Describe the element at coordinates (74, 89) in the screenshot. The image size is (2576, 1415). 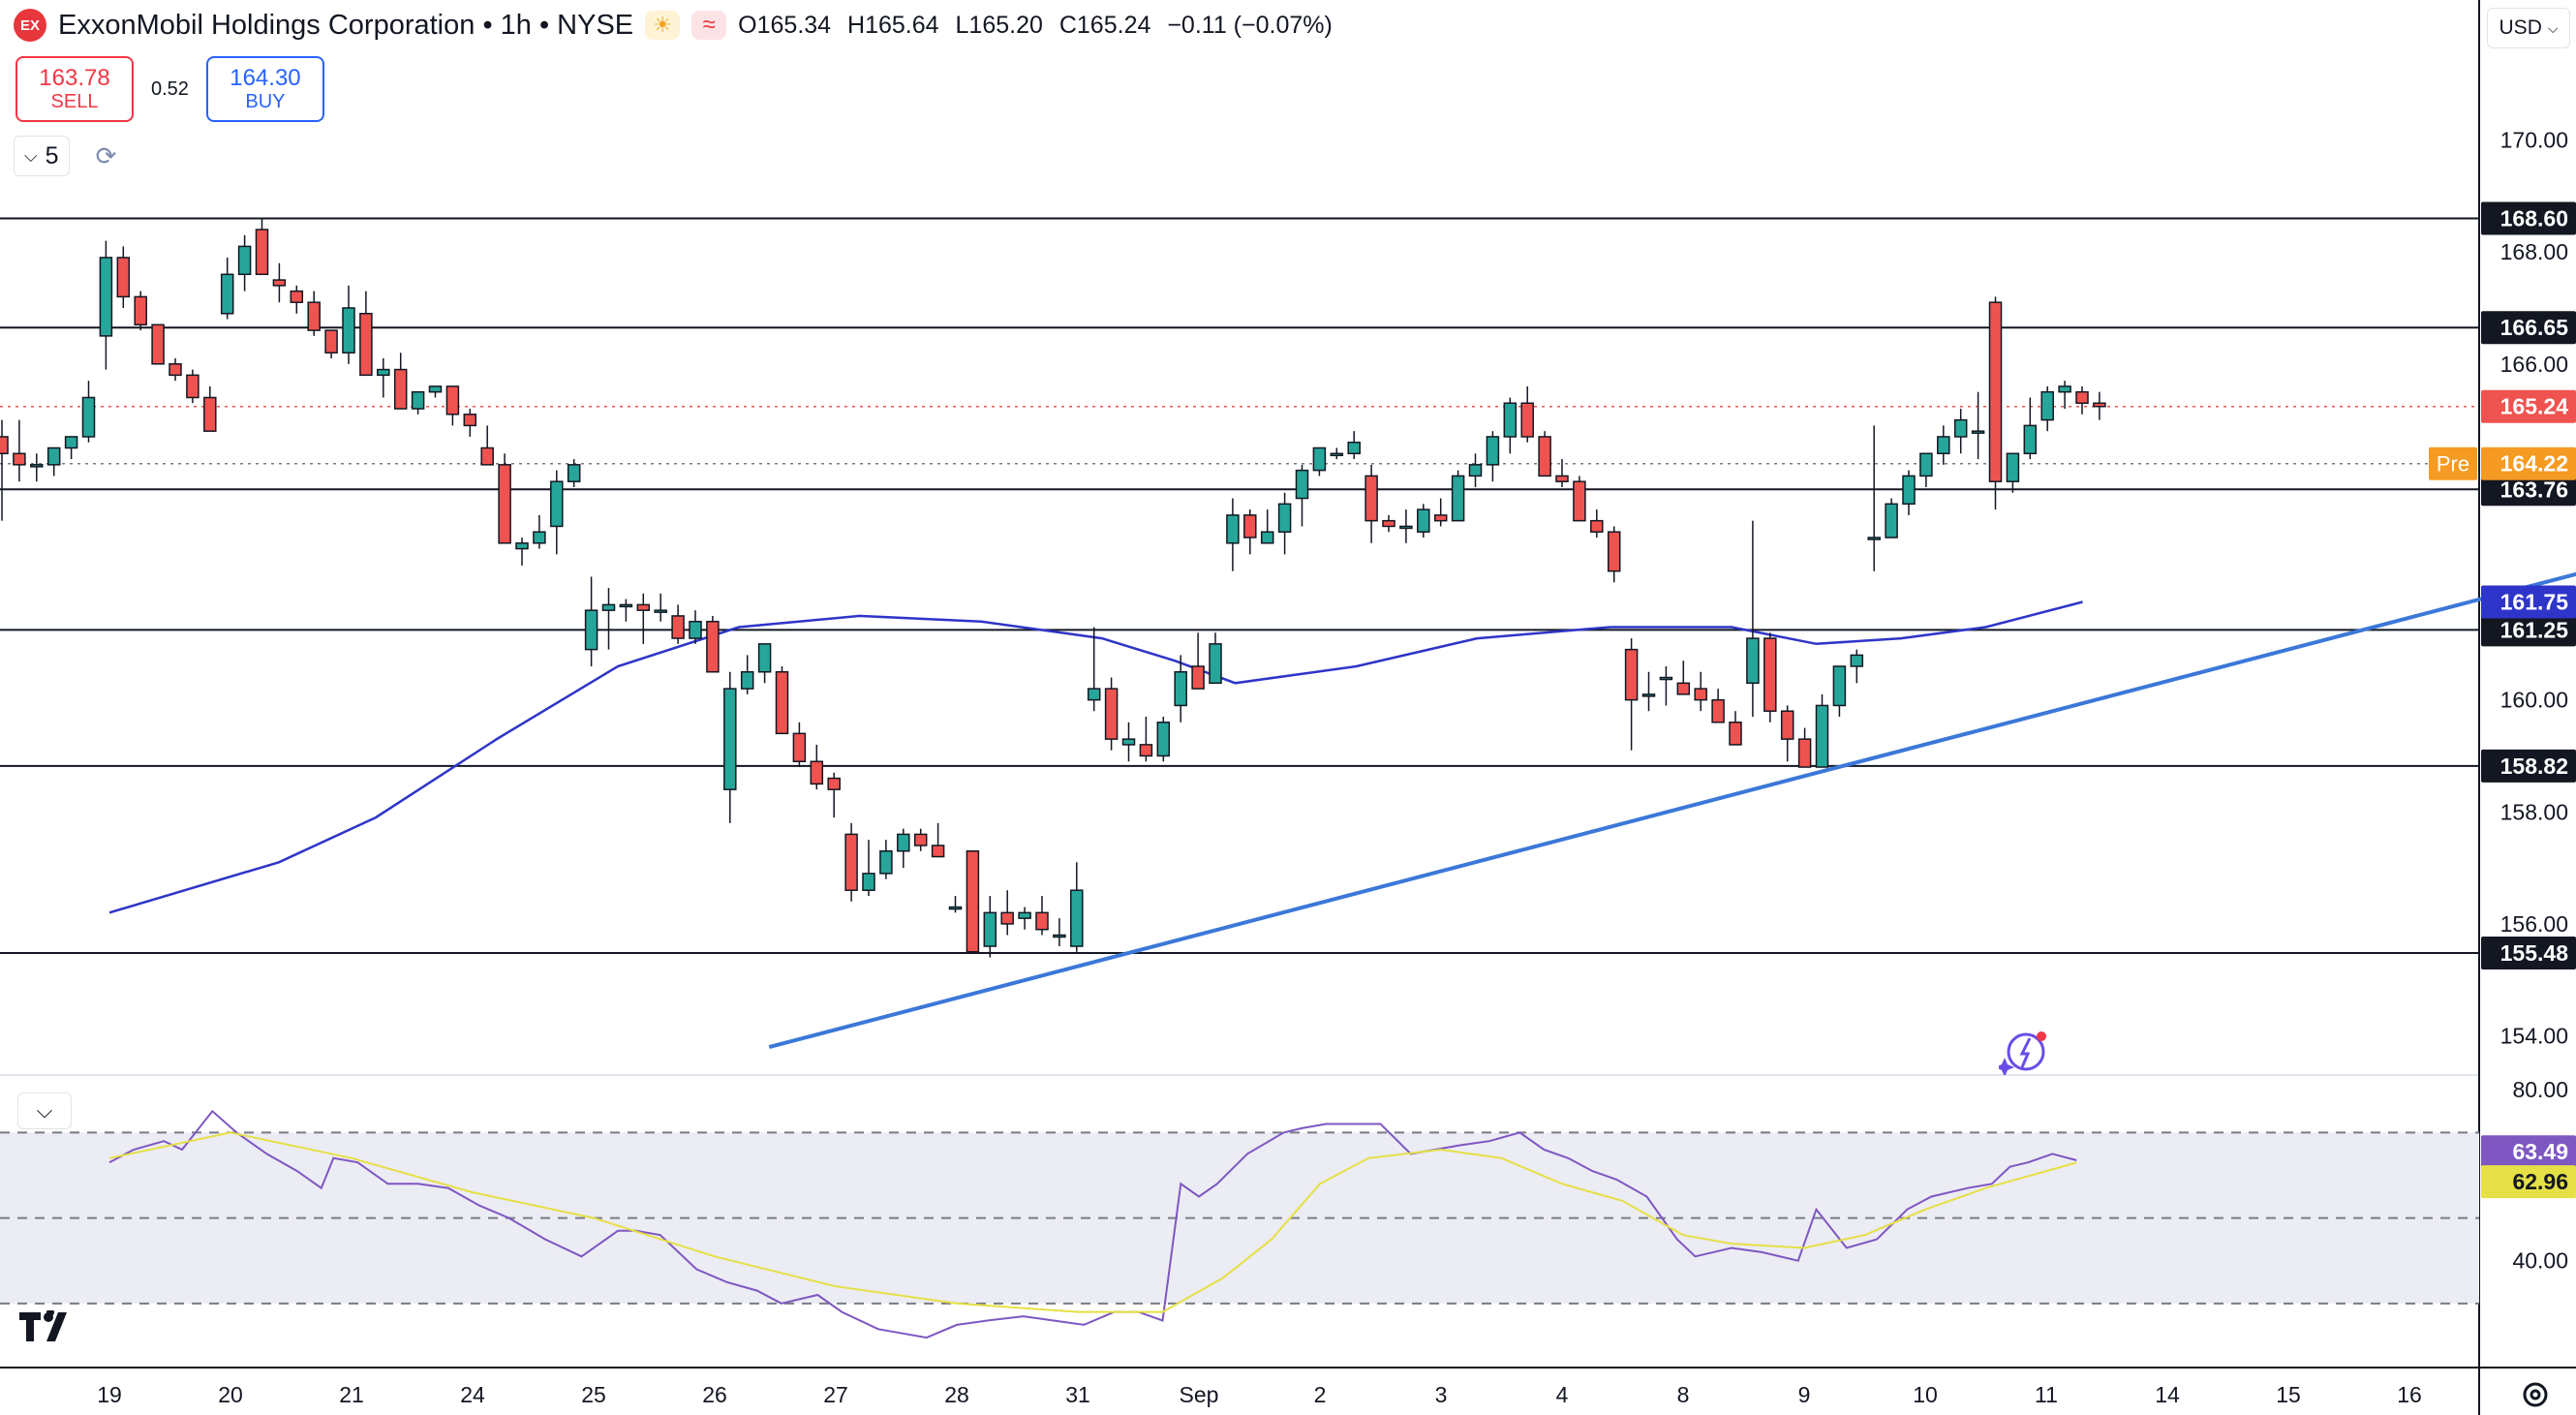
I see `sell-button: 163.78 SELL` at that location.